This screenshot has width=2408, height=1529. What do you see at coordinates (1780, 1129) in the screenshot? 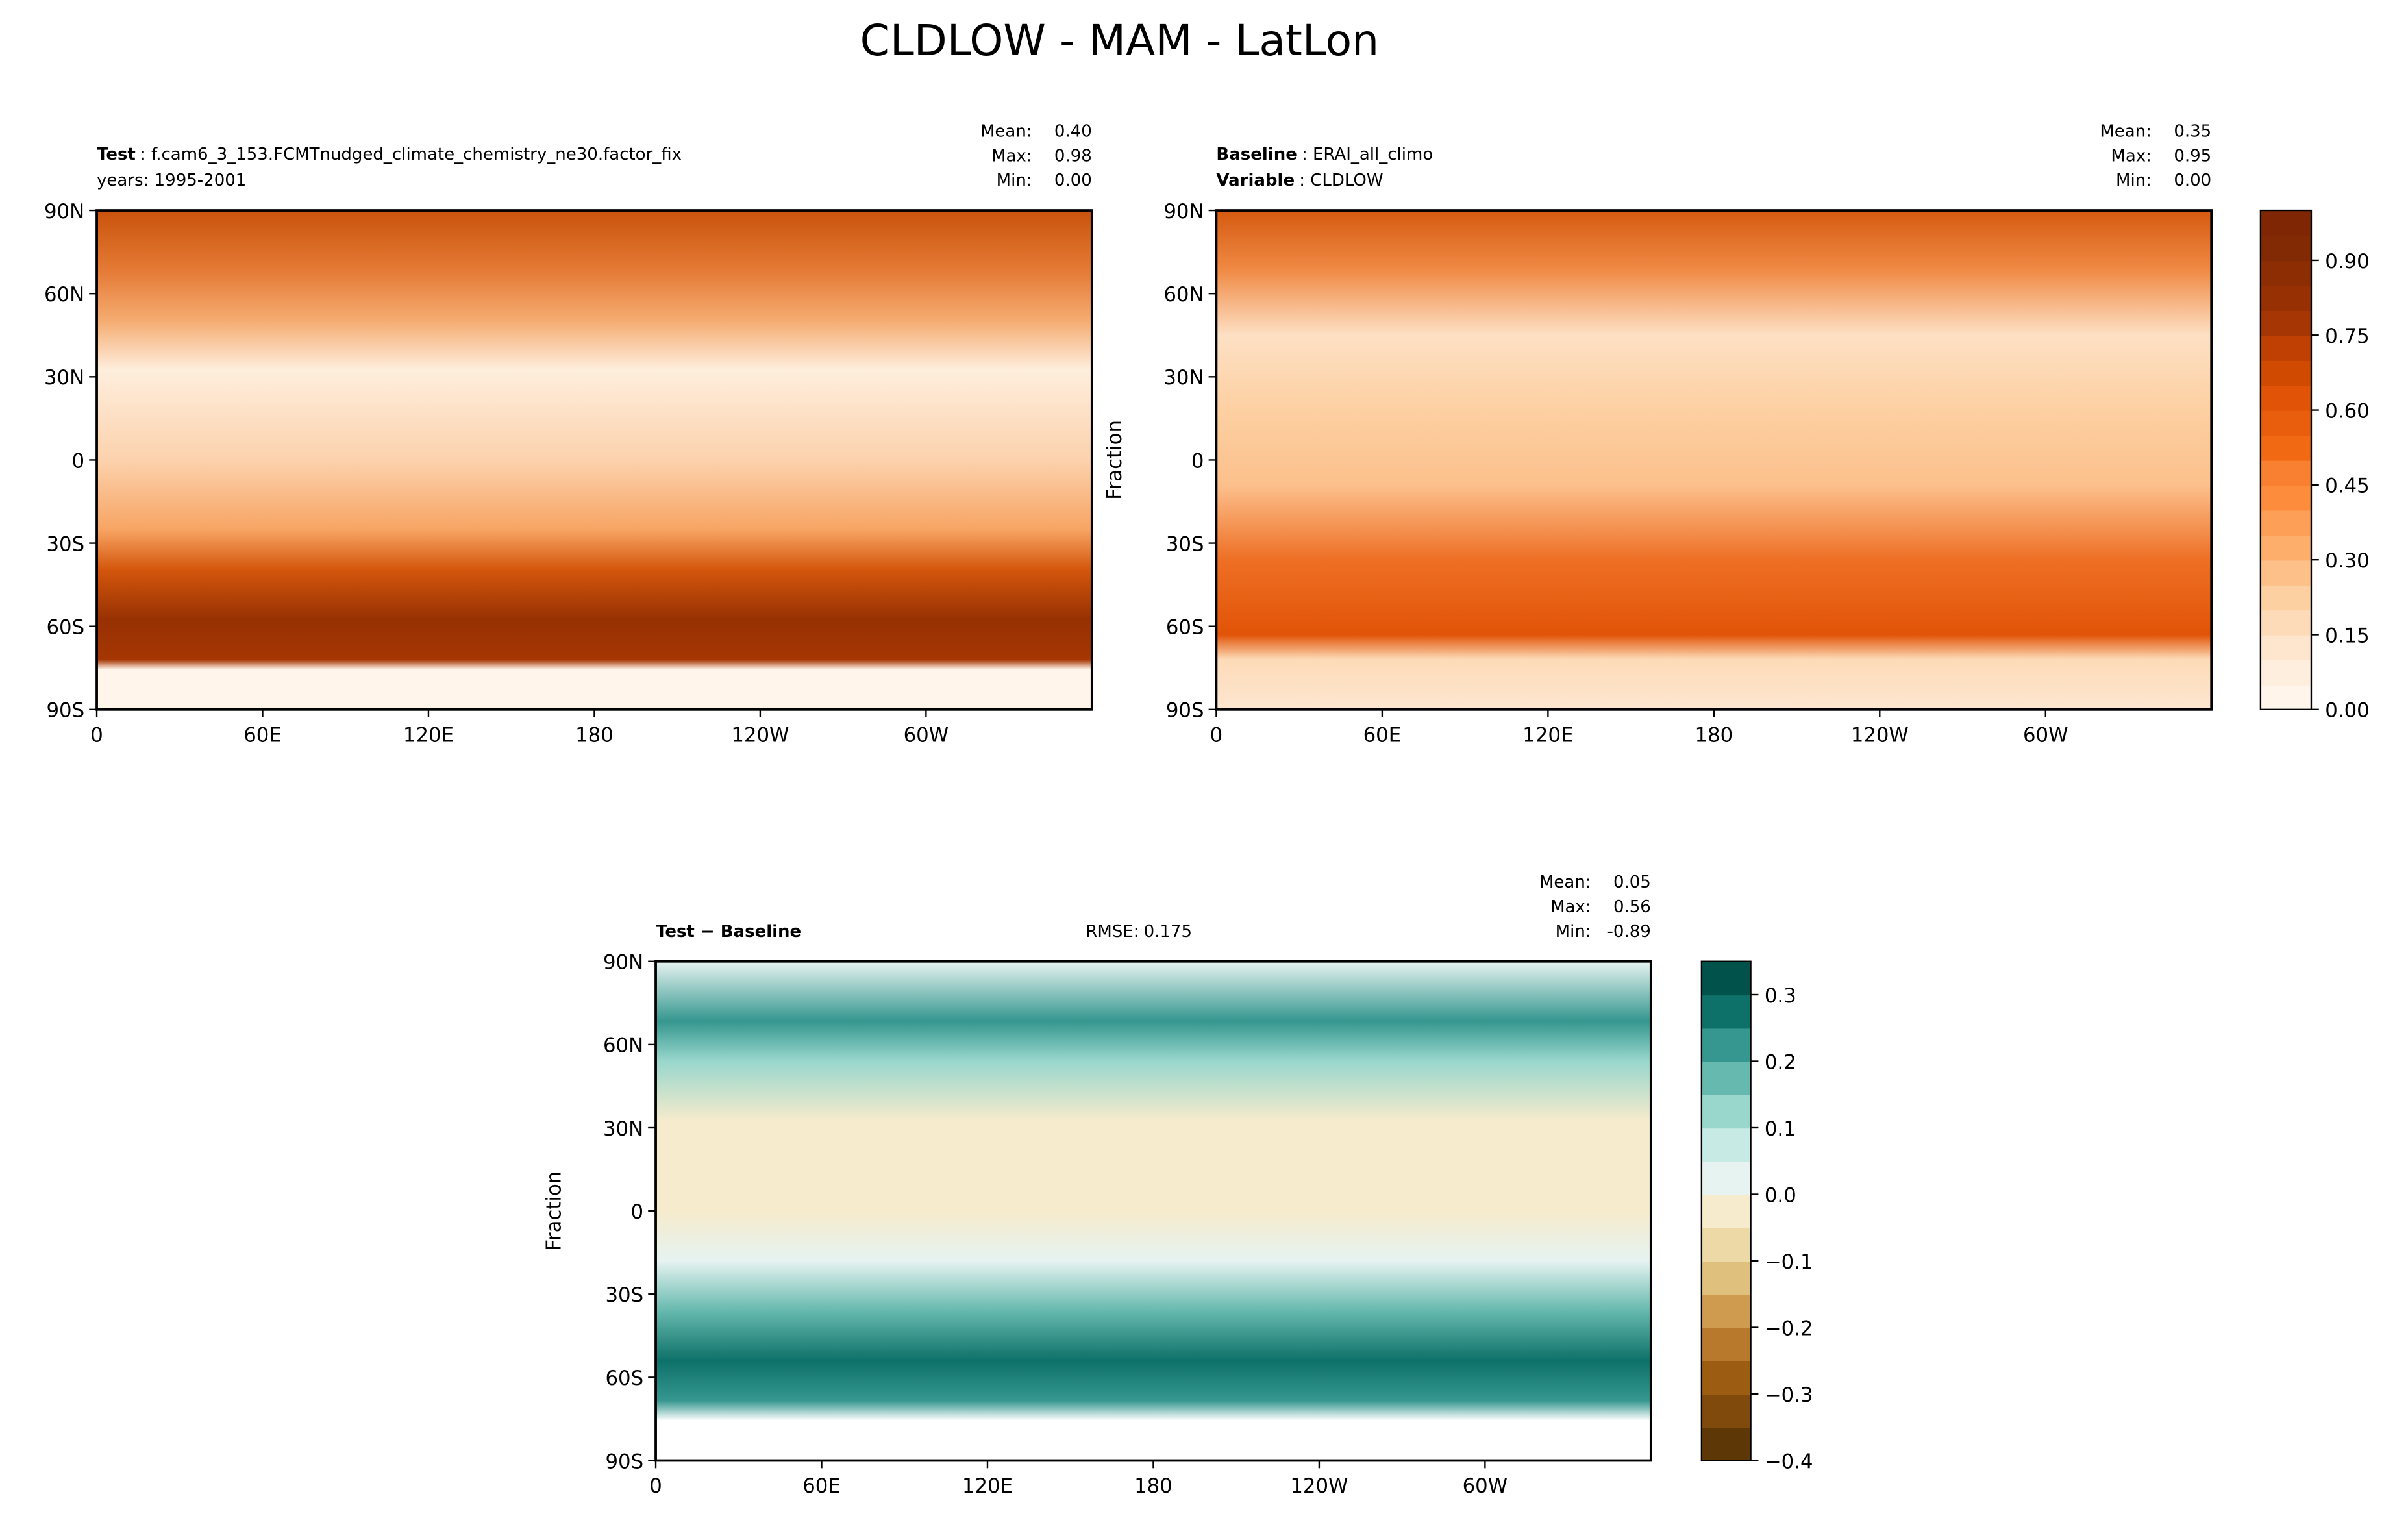
I see `colorbar-tick-label: 0.1` at bounding box center [1780, 1129].